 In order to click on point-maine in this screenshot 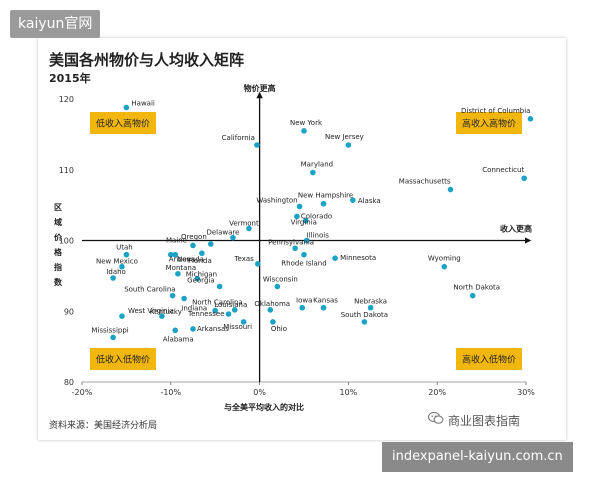, I will do `click(193, 245)`.